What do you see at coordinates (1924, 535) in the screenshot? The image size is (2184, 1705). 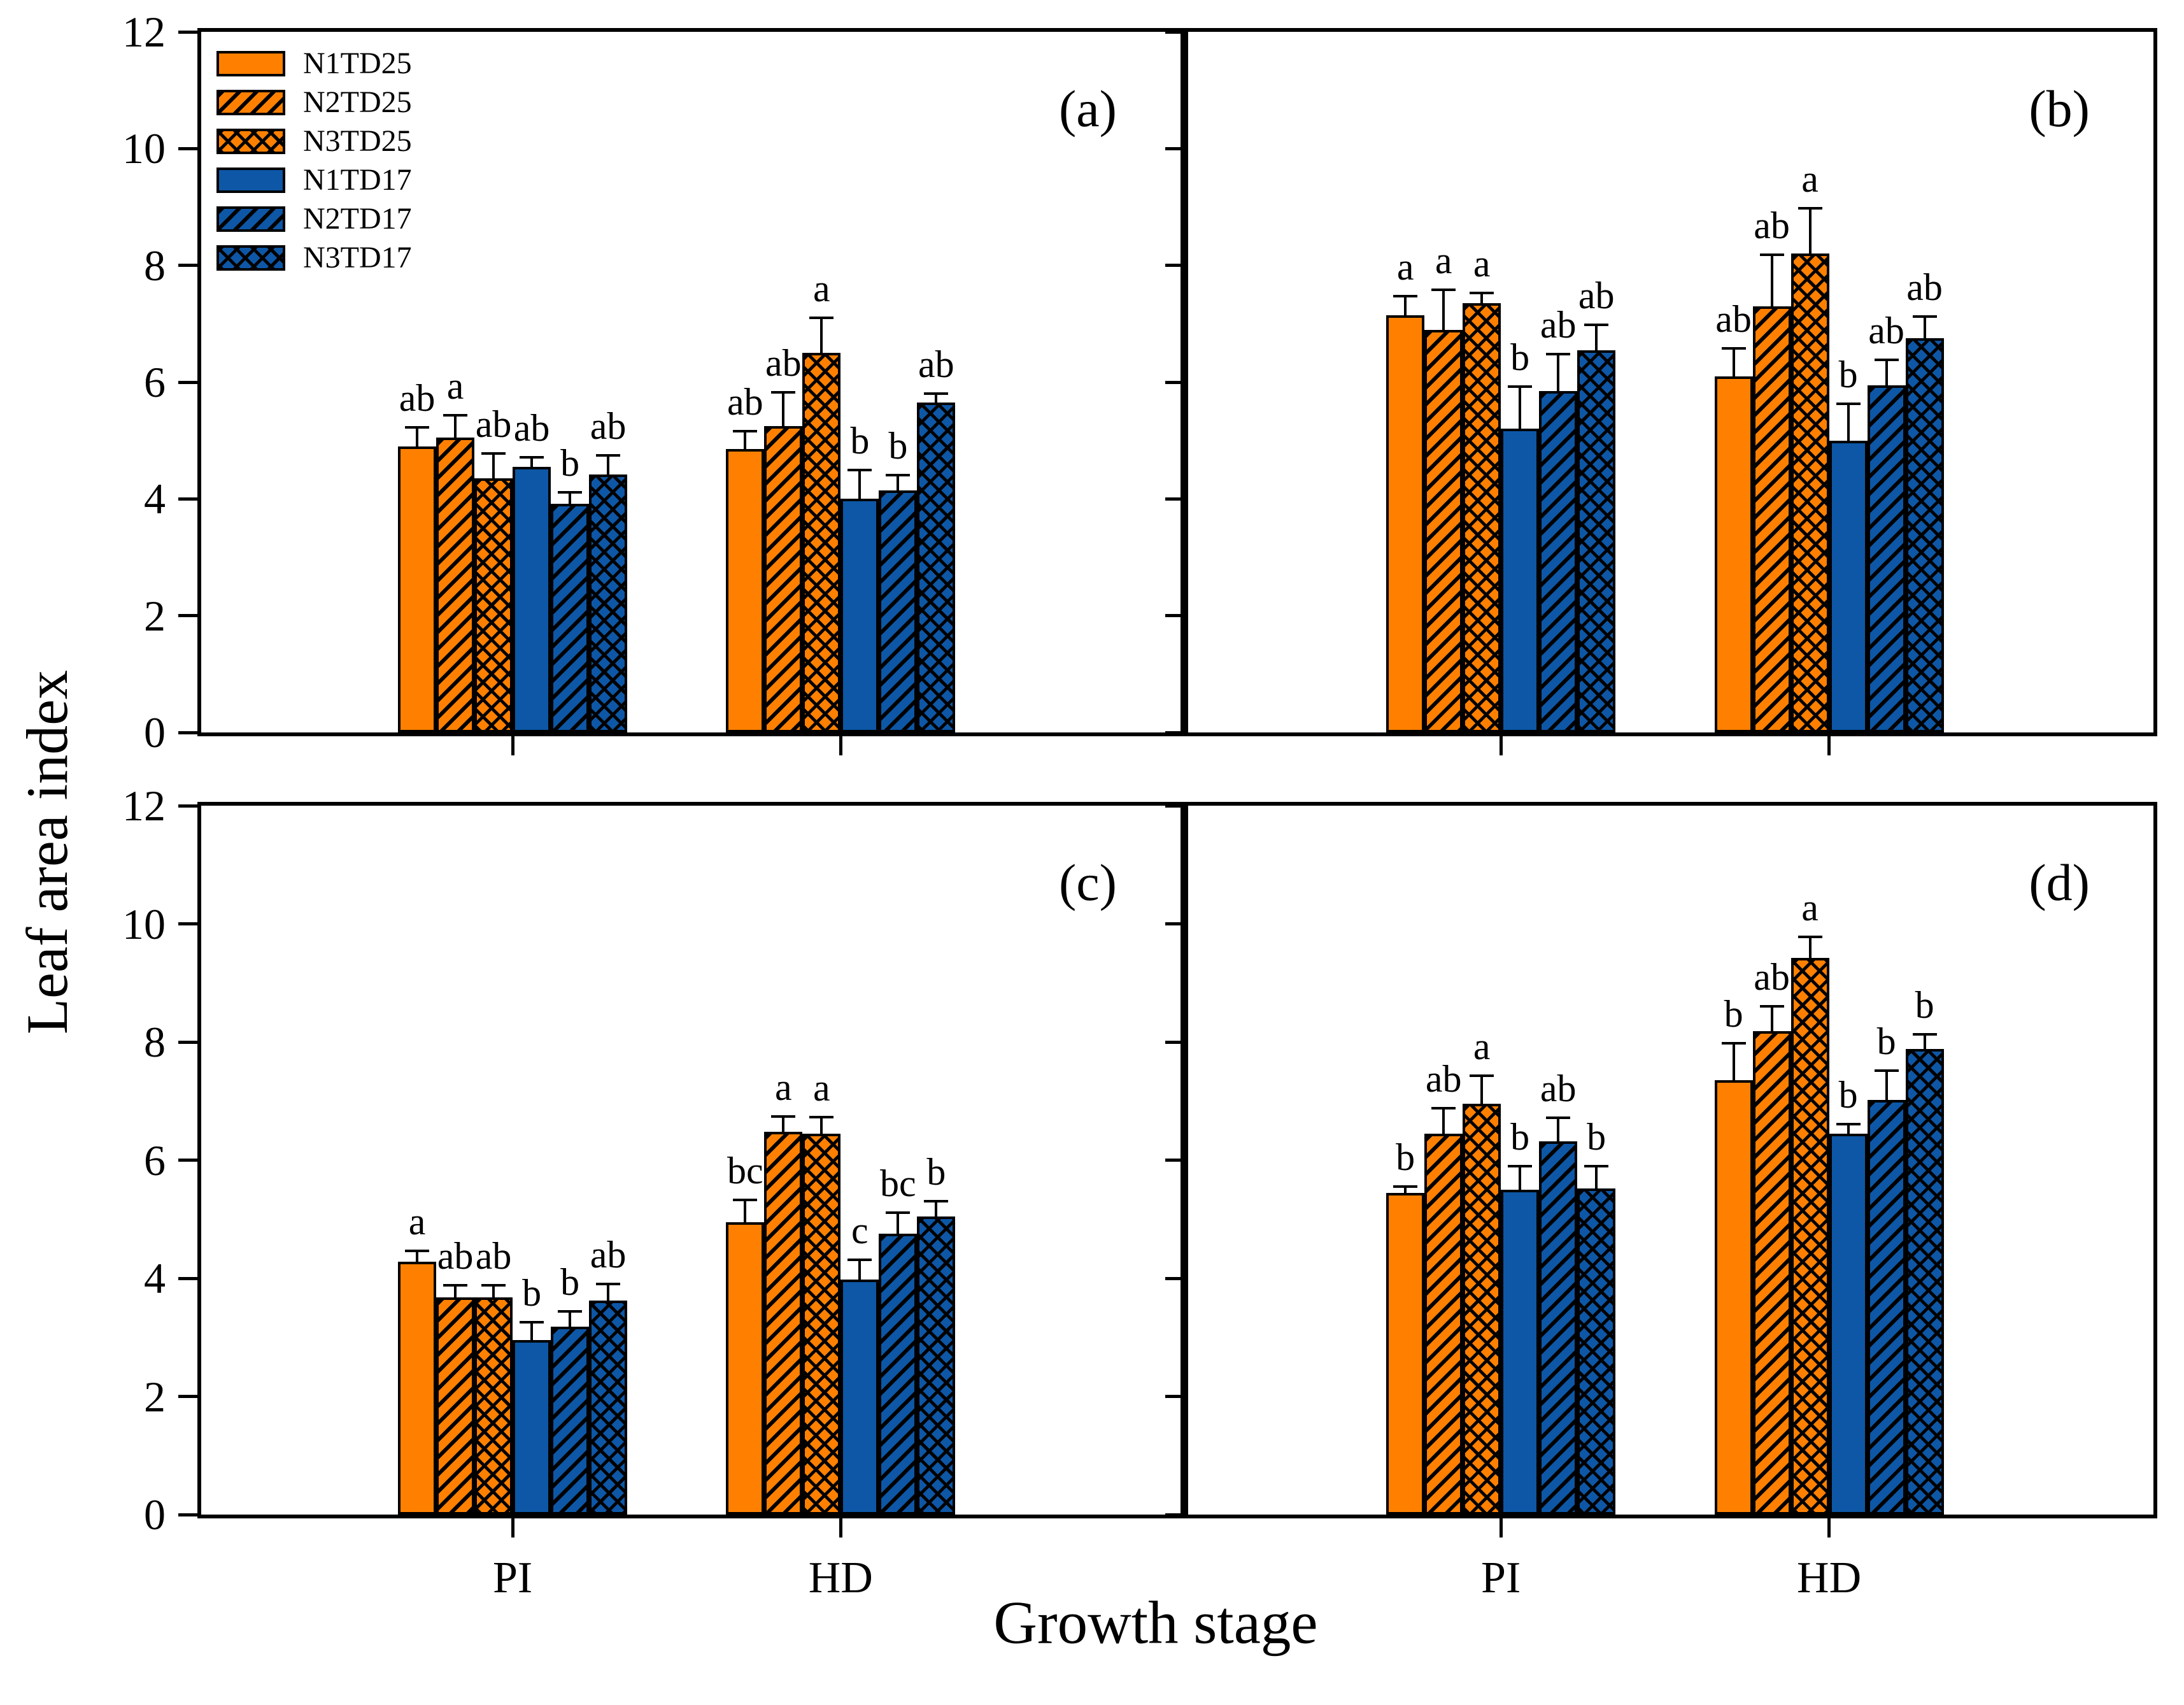 I see `bar-N3TD17-HD` at bounding box center [1924, 535].